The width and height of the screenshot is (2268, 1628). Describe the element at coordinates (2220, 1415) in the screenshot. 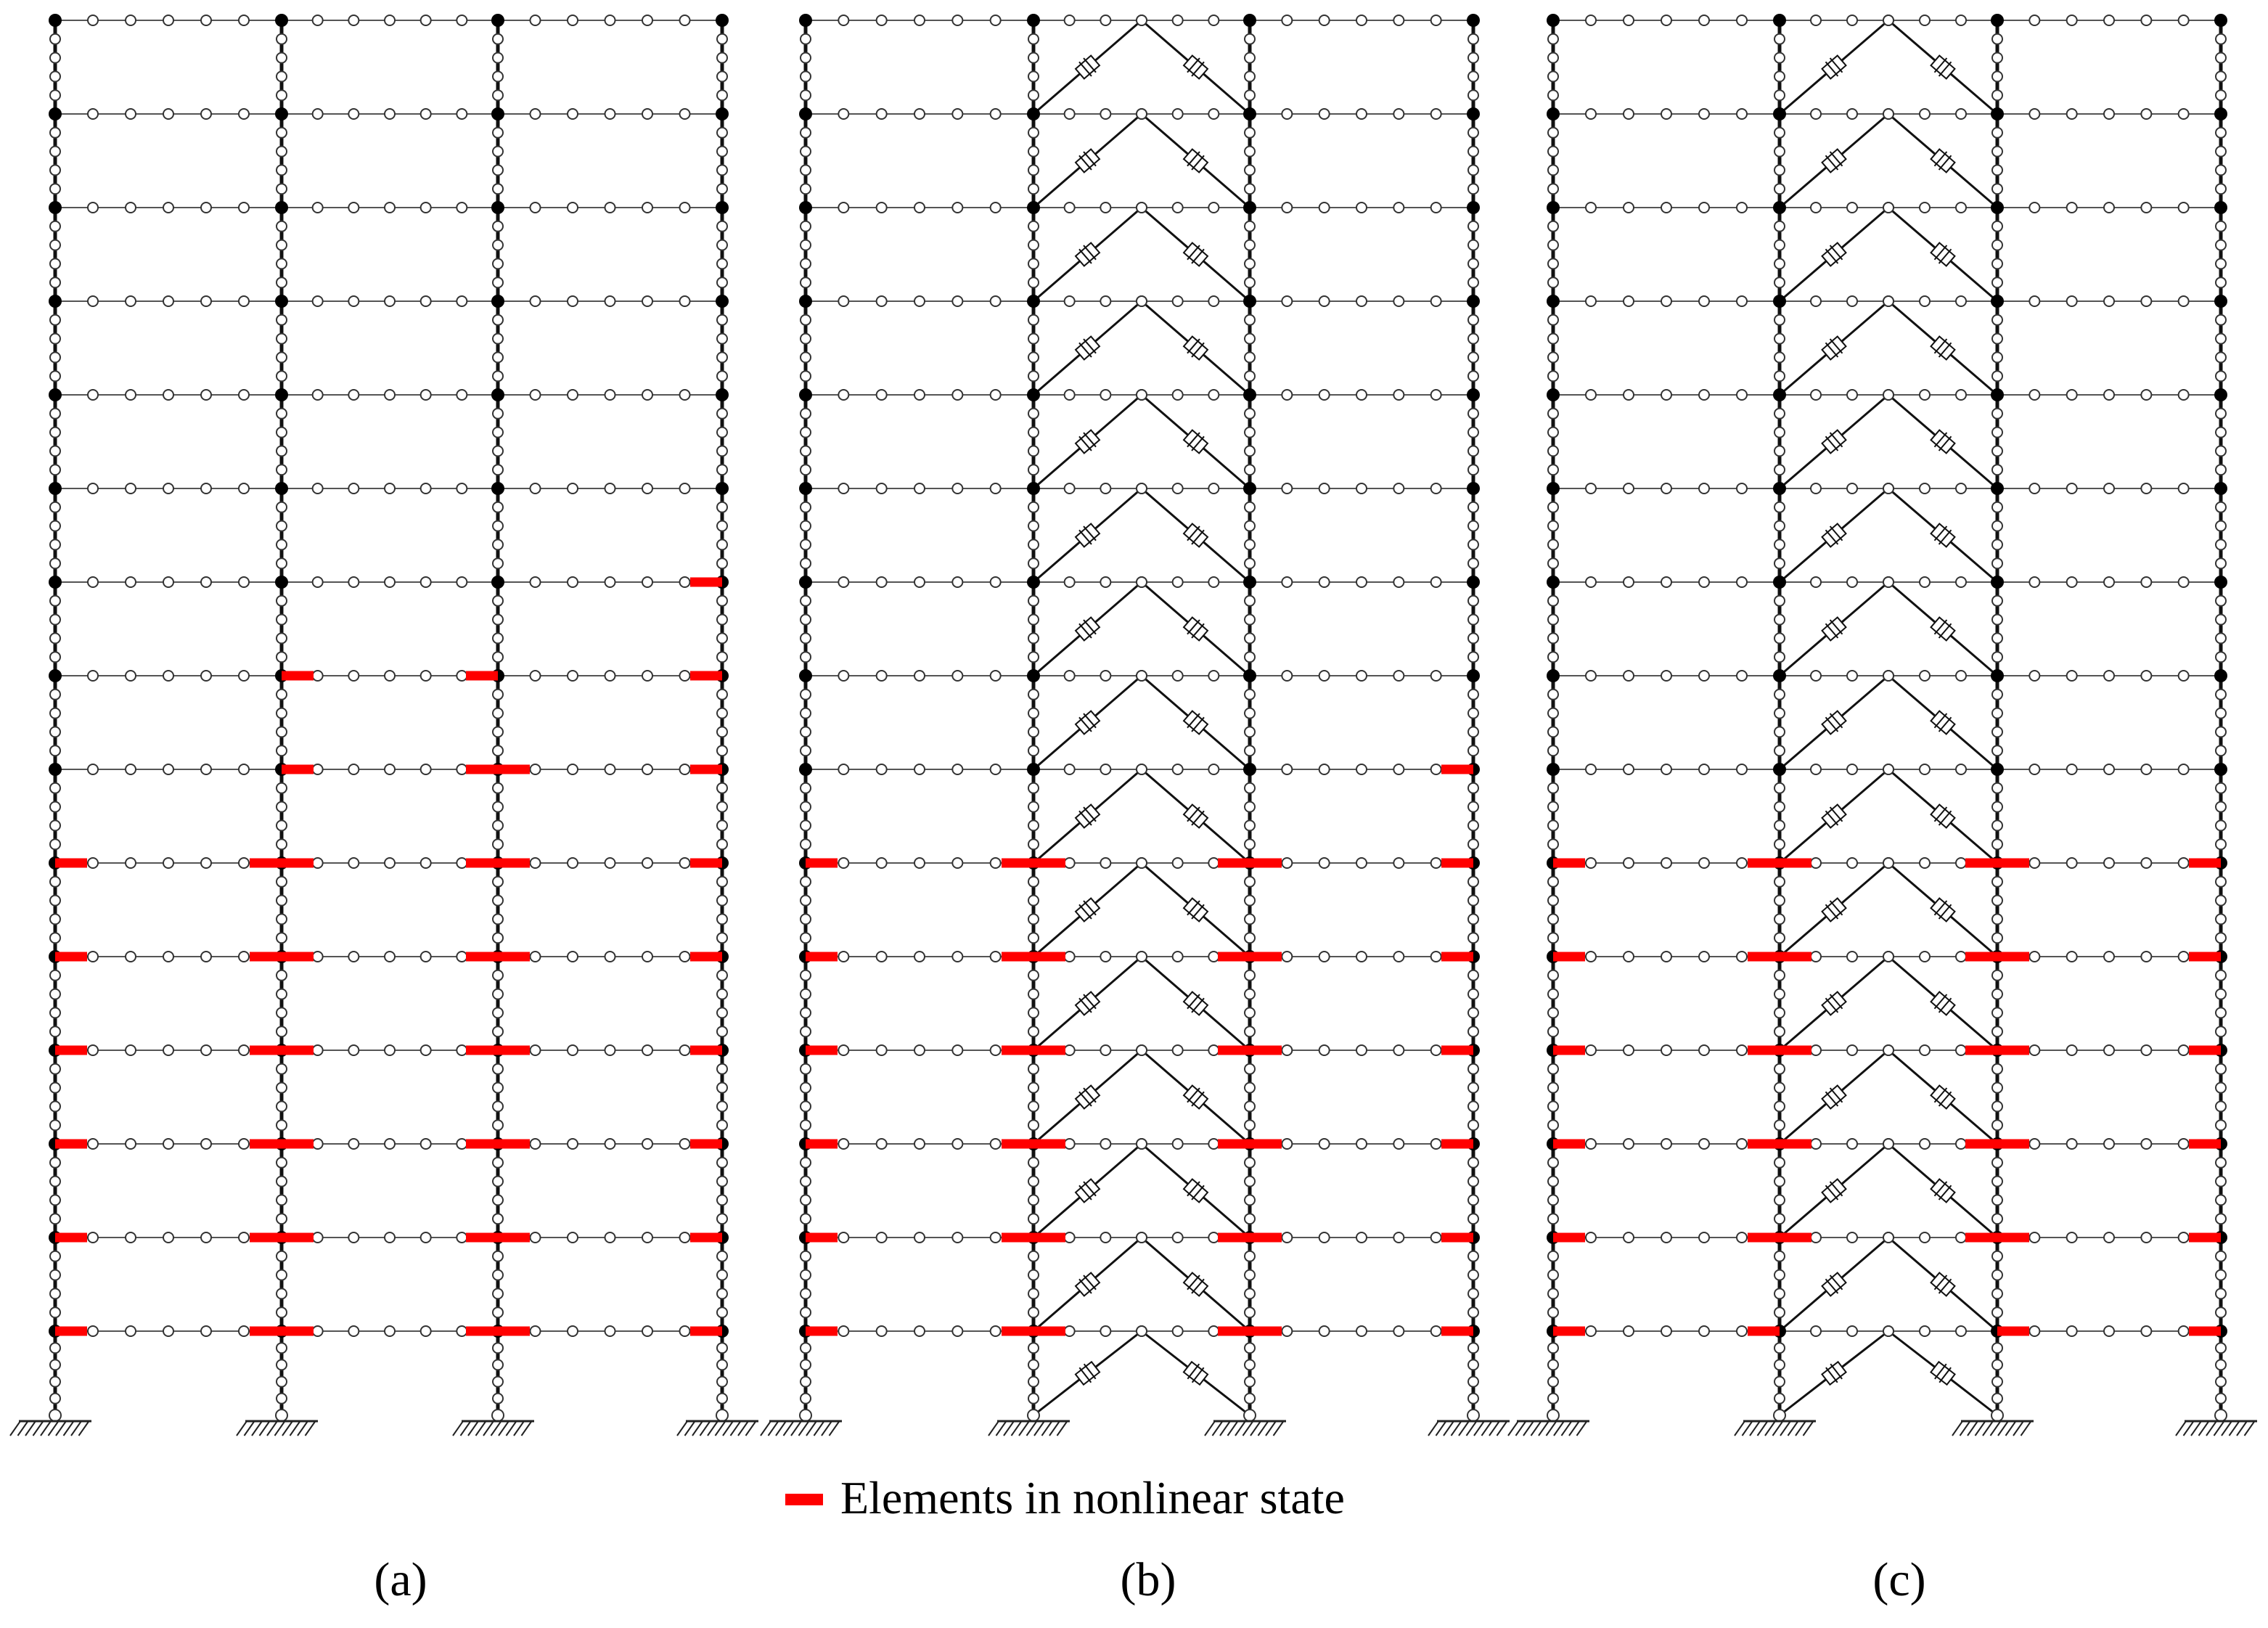

I see `support-pin` at that location.